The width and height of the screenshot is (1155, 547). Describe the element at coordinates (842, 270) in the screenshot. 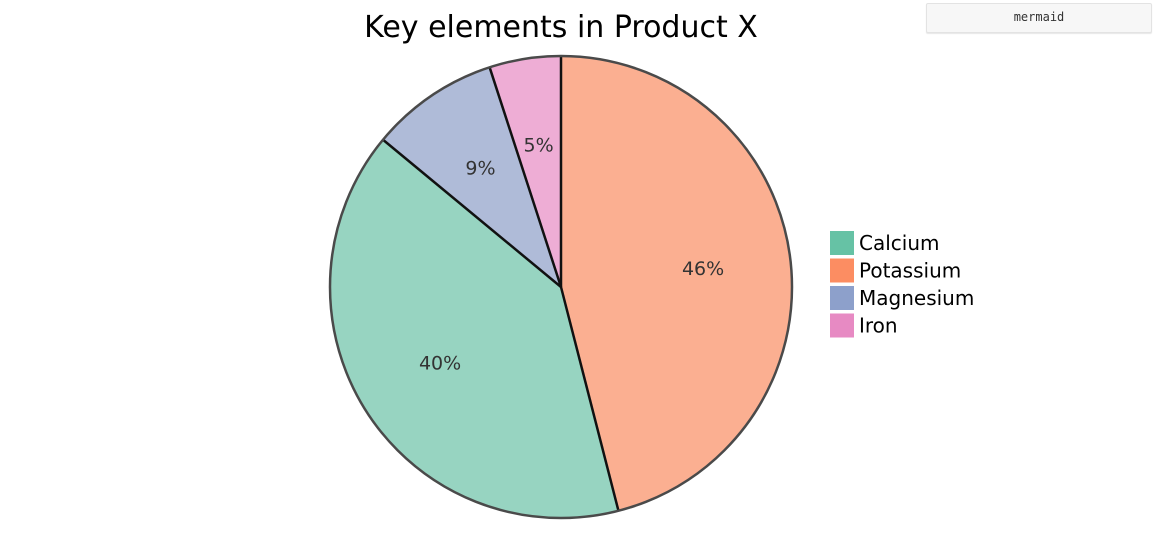

I see `legend-swatch-potassium` at that location.